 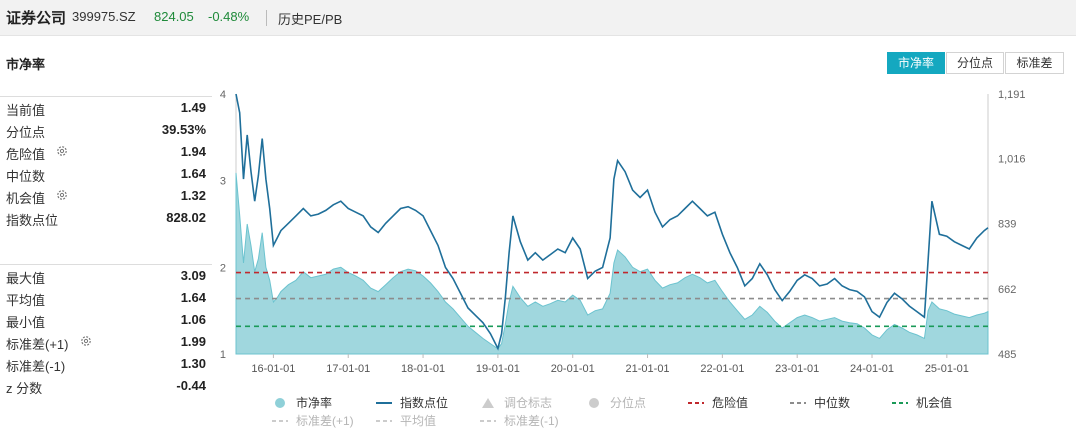 What do you see at coordinates (538, 18) in the screenshot?
I see `header-bar: 证券公司 399975.SZ 824.05 -0.48% 历史PE/PB` at bounding box center [538, 18].